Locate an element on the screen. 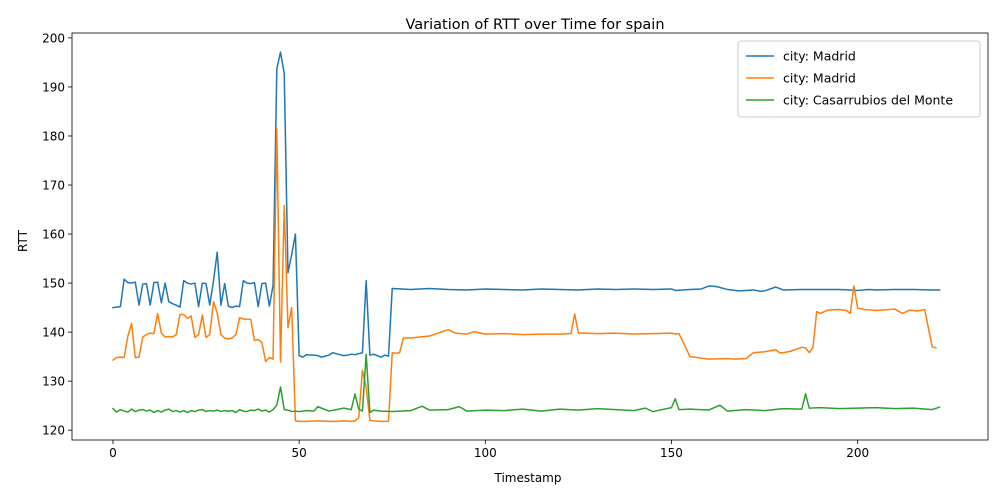 The image size is (1000, 500). chart-title: Variation of RTT over Time for spain is located at coordinates (534, 25).